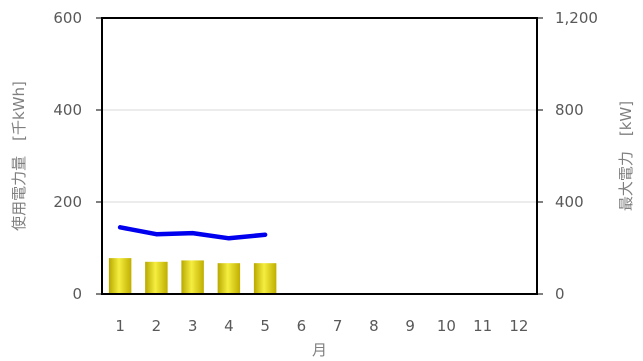 The height and width of the screenshot is (361, 643). I want to click on right-tick-label: 1,200, so click(576, 18).